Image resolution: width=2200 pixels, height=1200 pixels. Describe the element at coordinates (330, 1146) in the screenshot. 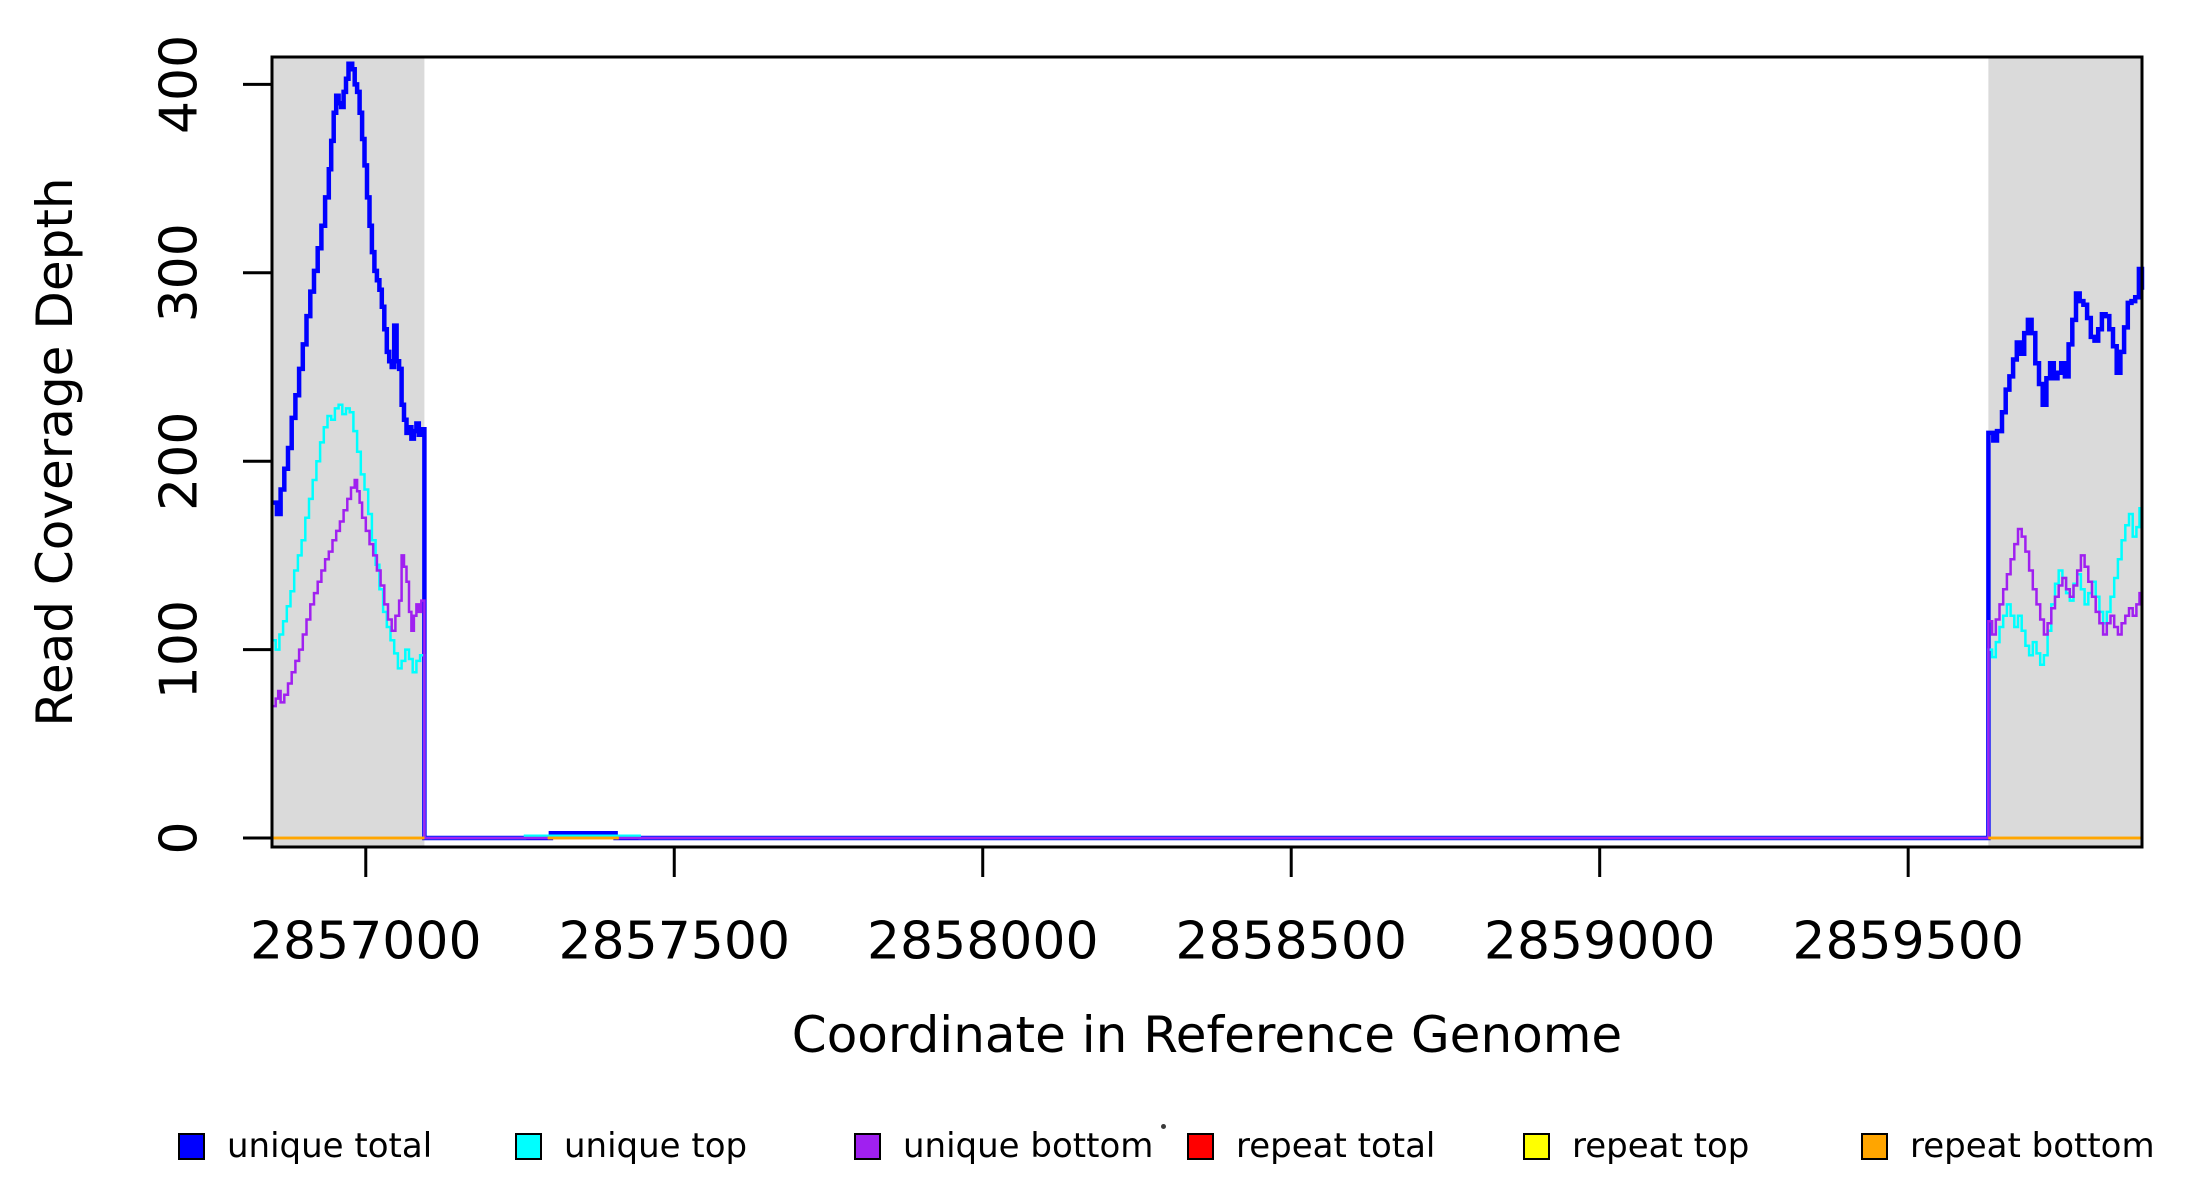

I see `legend-label: unique total` at that location.